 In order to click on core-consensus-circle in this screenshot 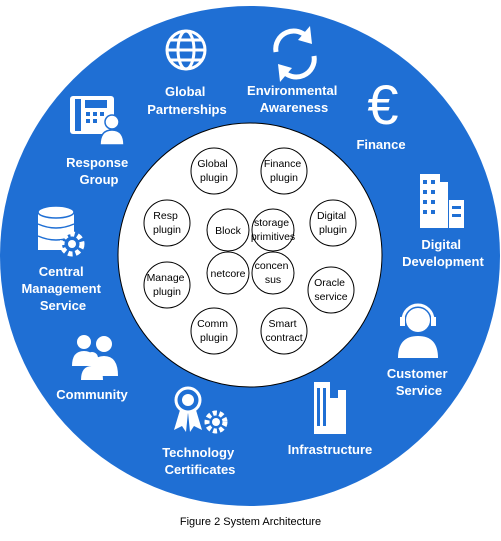, I will do `click(273, 273)`.